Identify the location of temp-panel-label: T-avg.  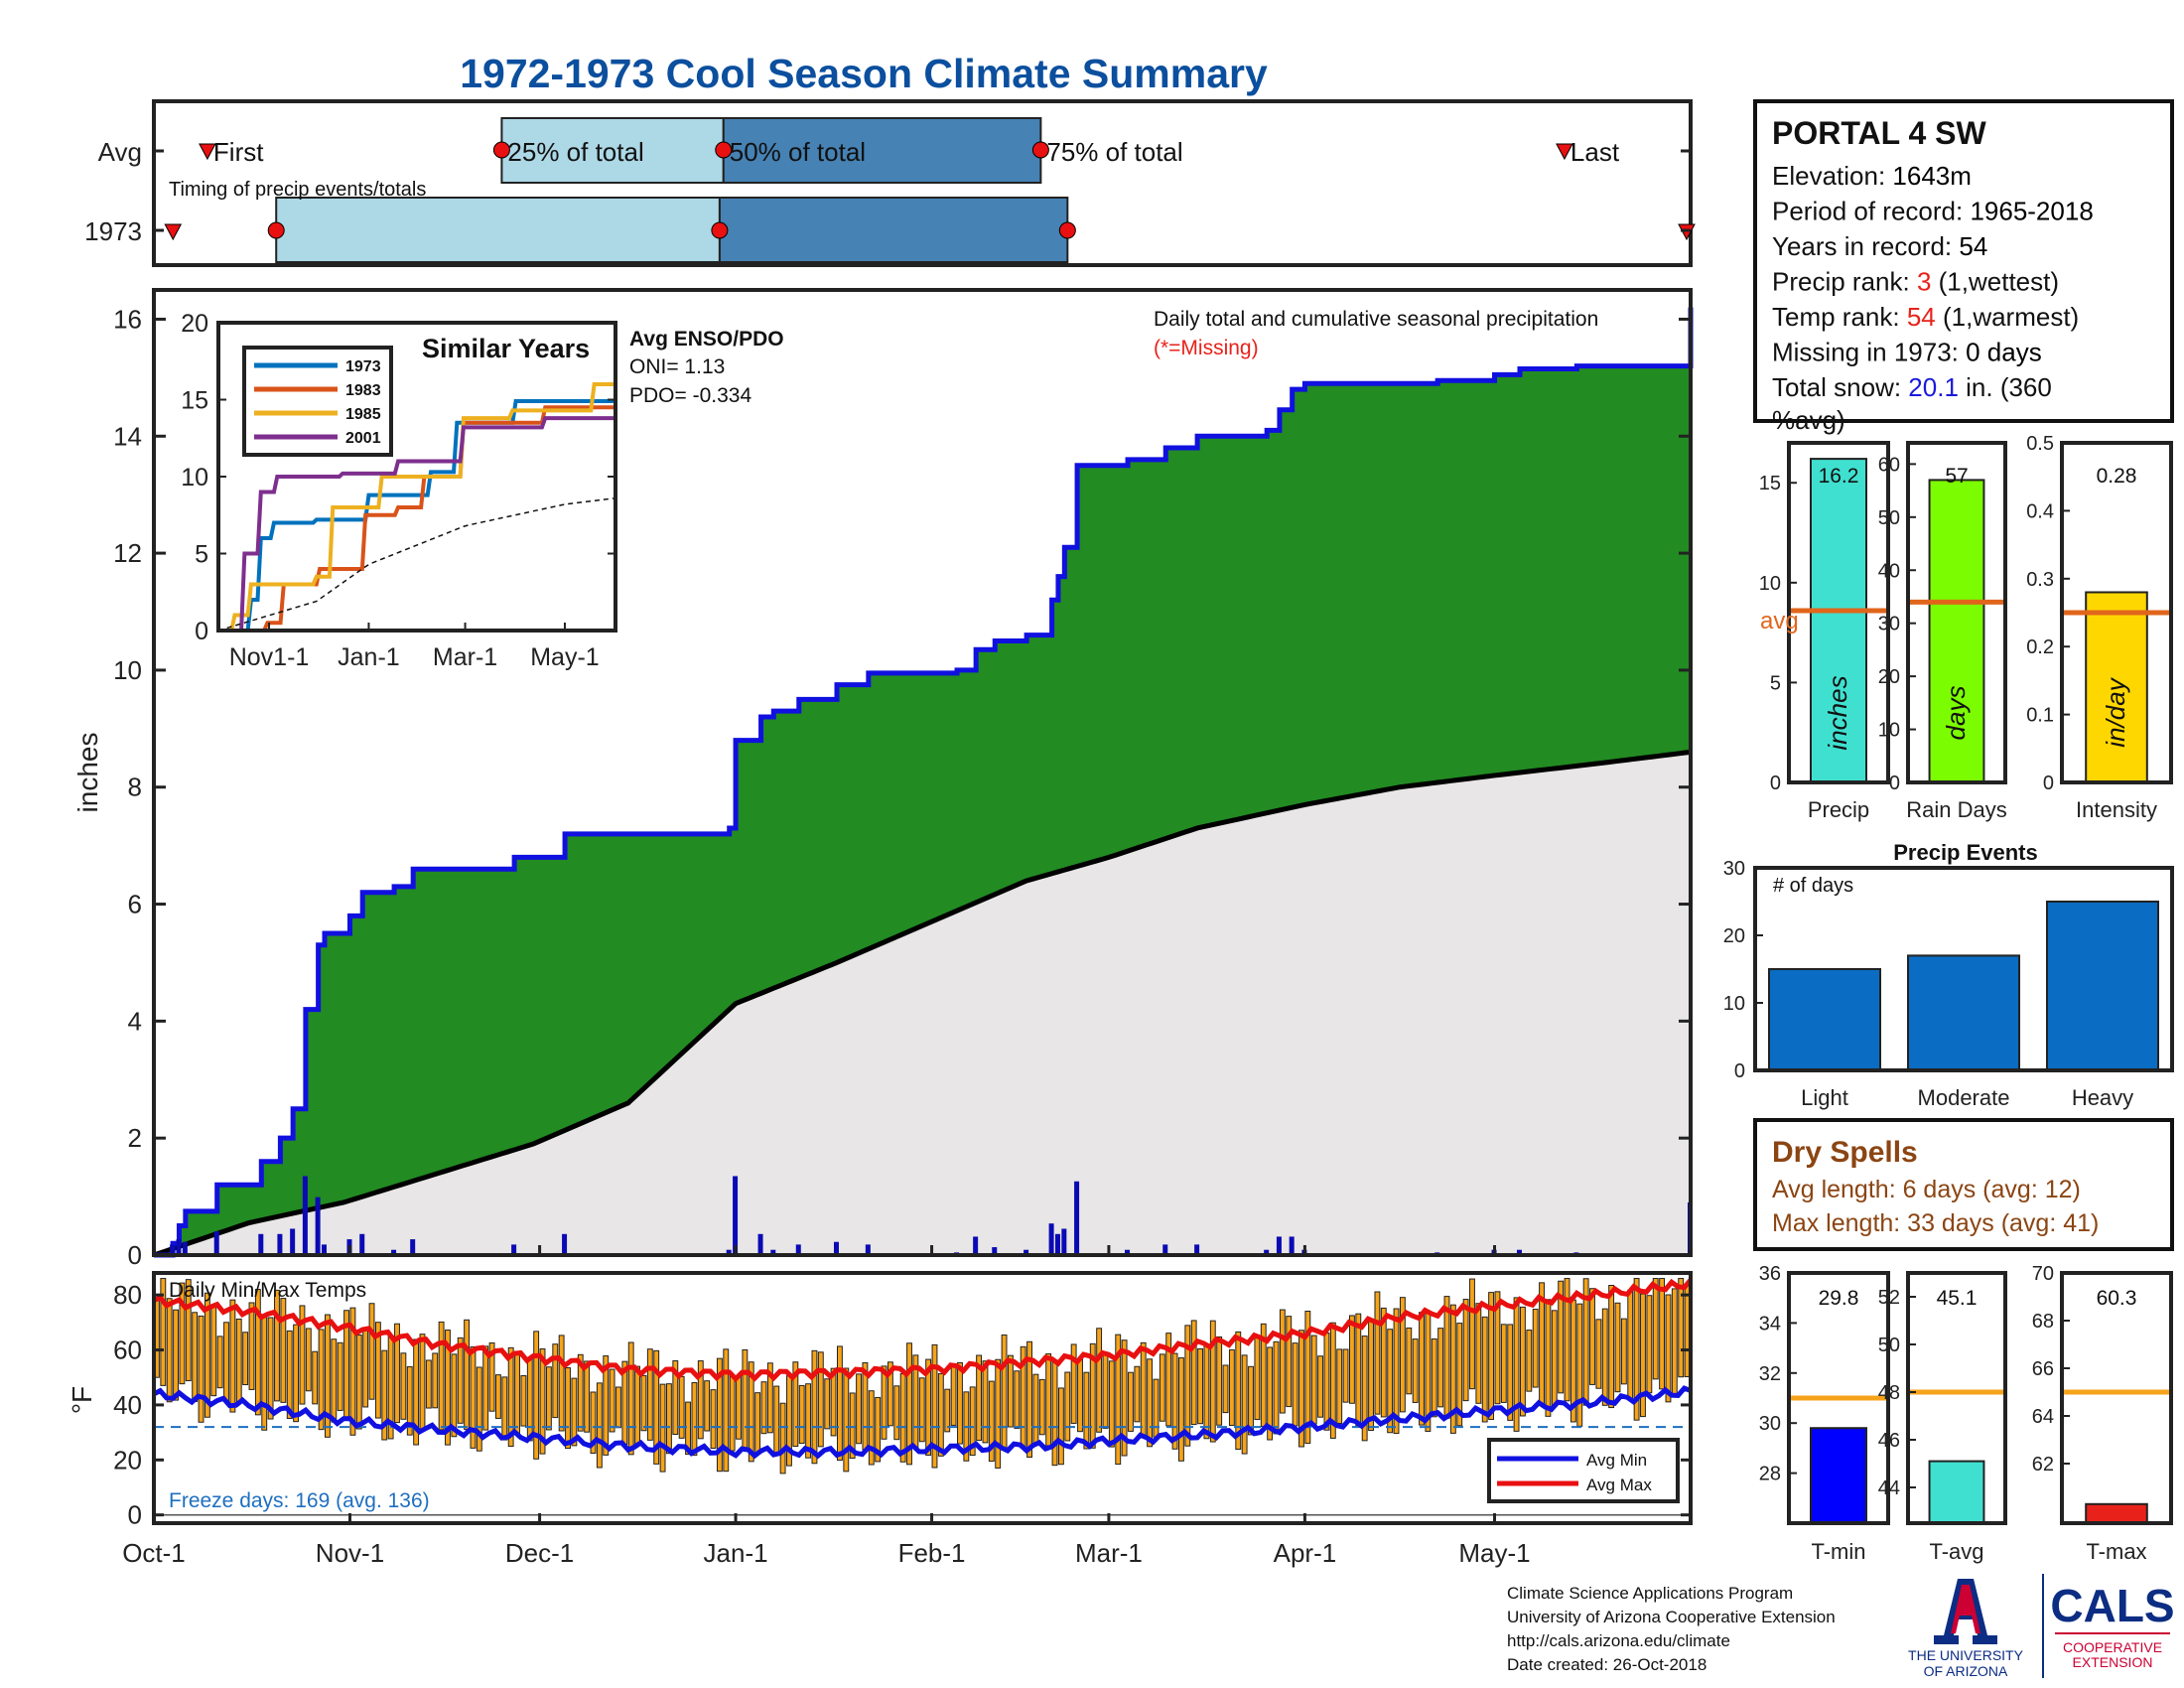
(1956, 1551).